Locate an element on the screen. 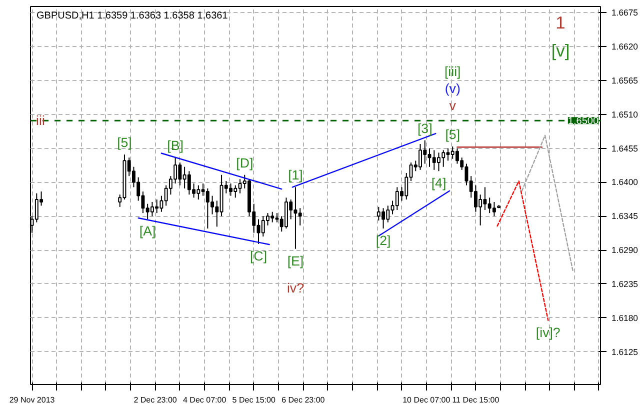 This screenshot has height=407, width=640. annotation: [2] is located at coordinates (383, 240).